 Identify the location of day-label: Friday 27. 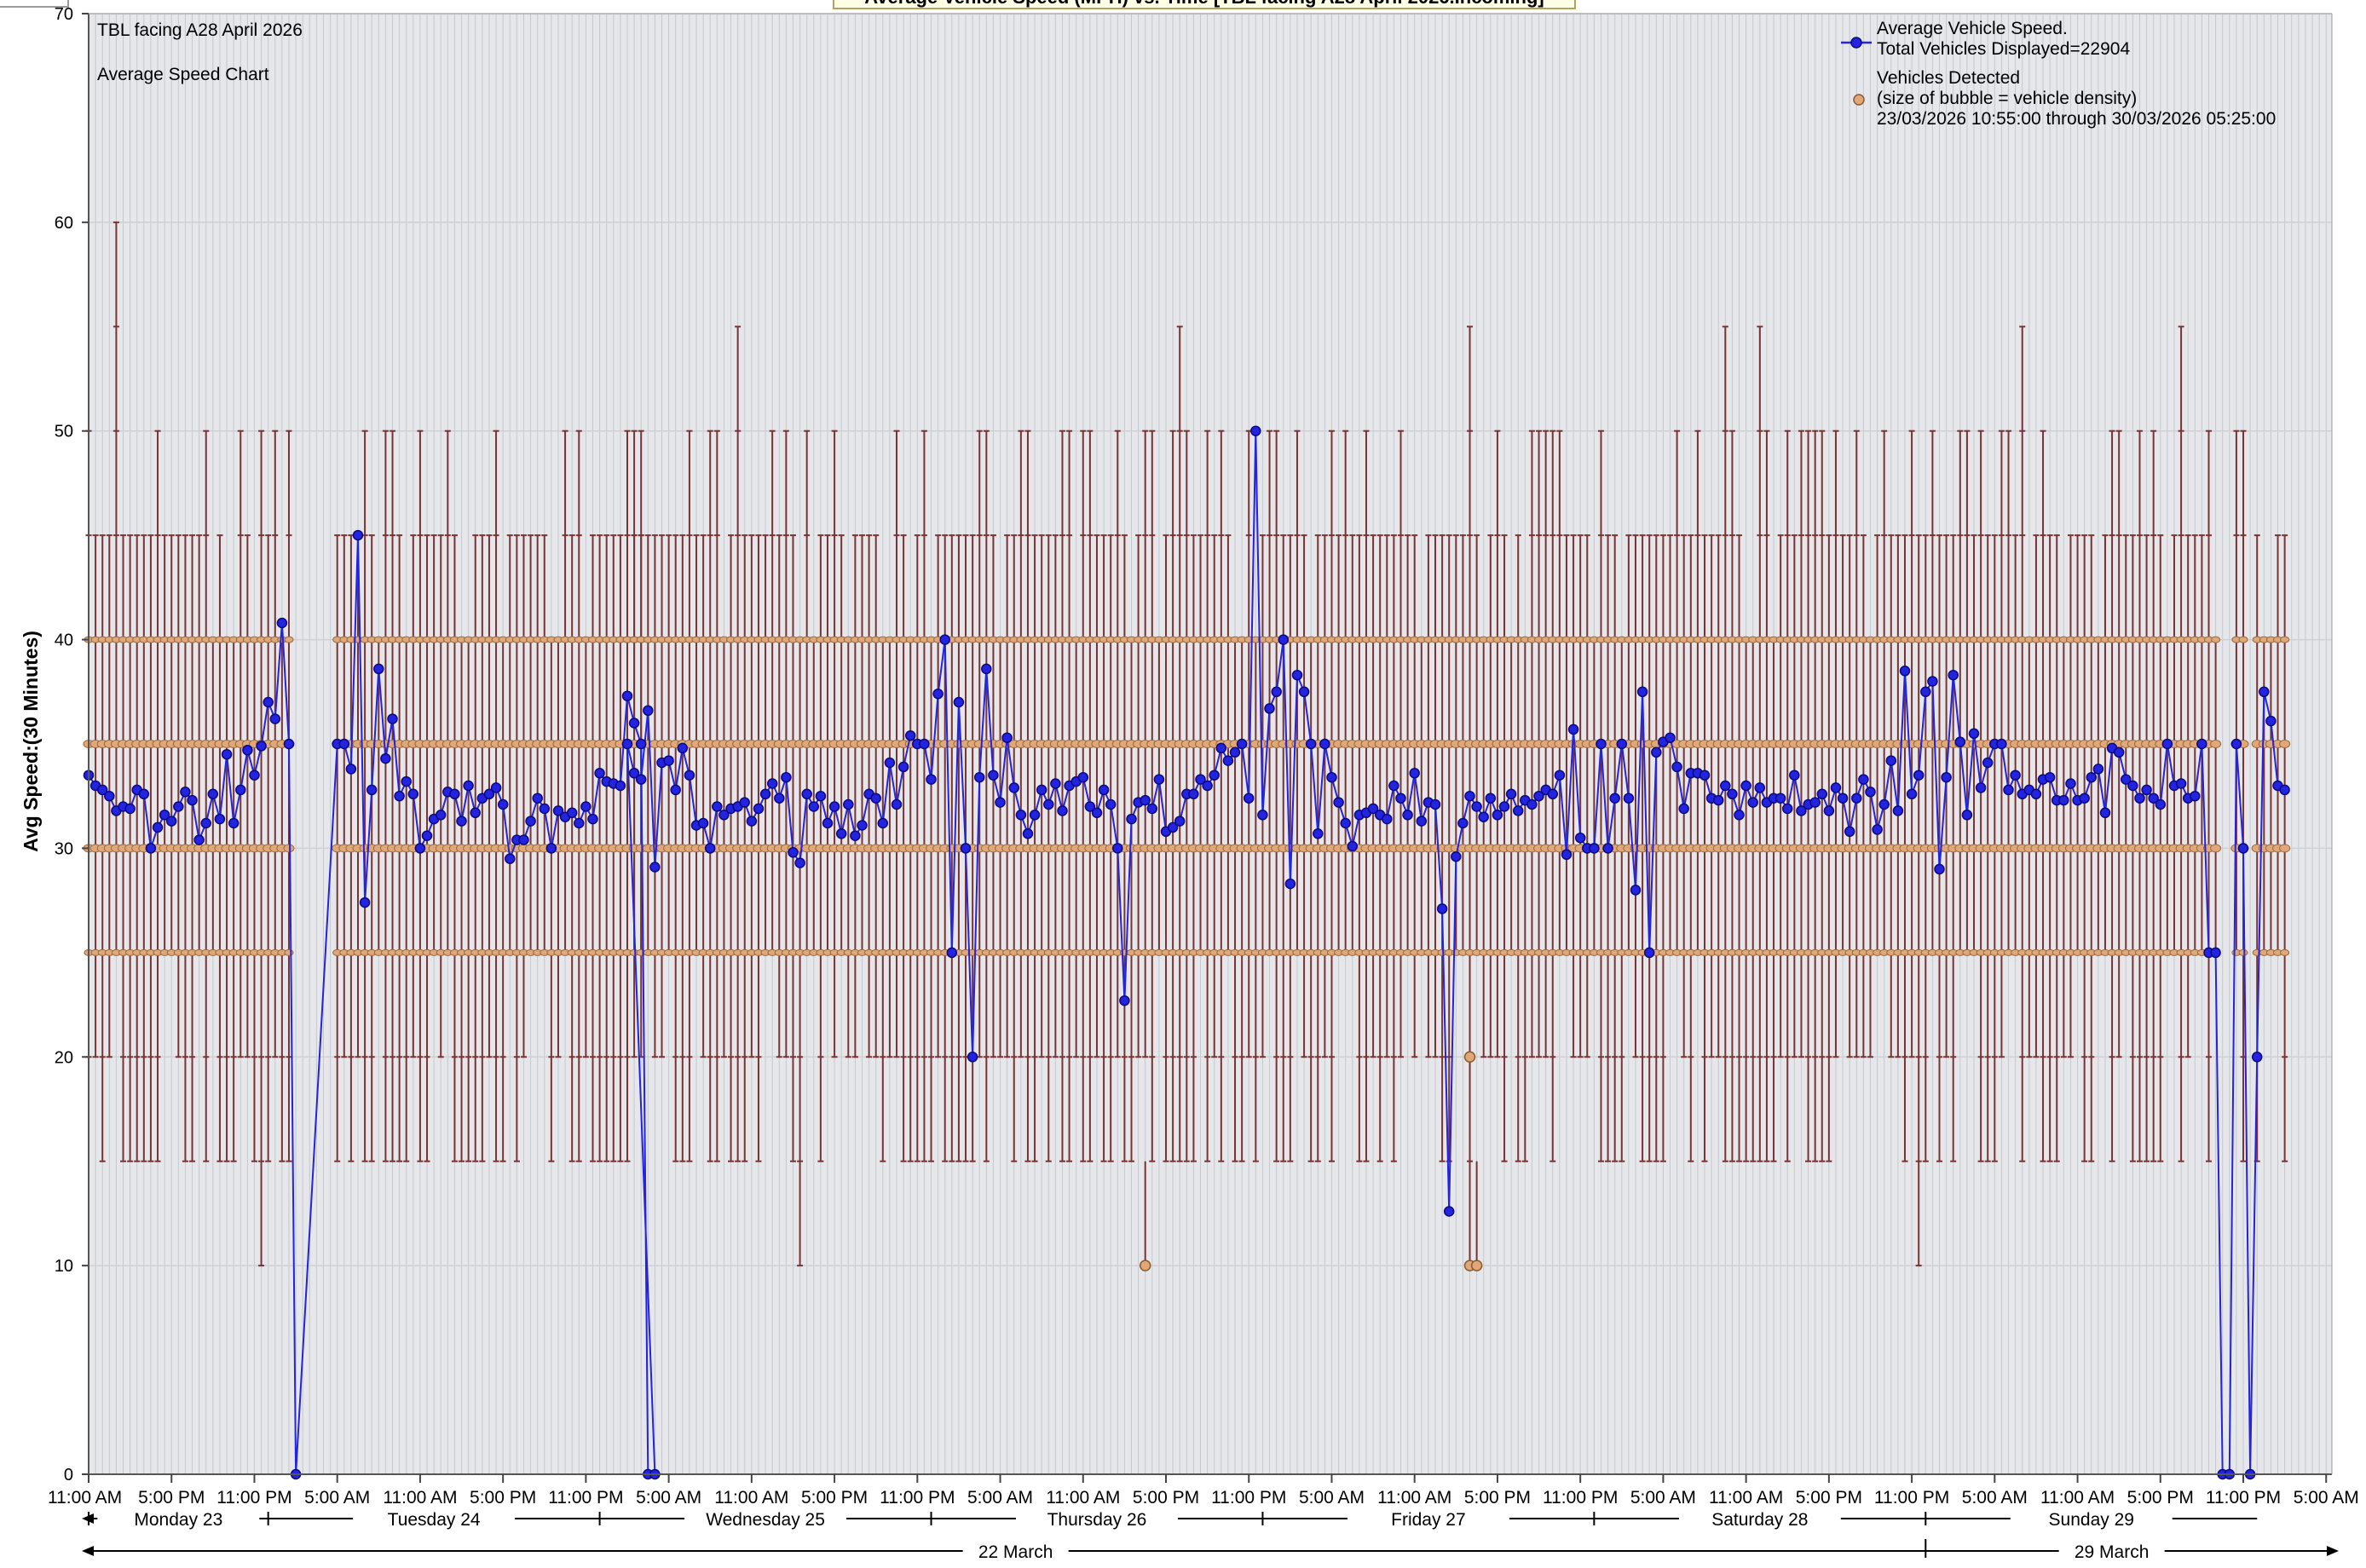
(1428, 1520).